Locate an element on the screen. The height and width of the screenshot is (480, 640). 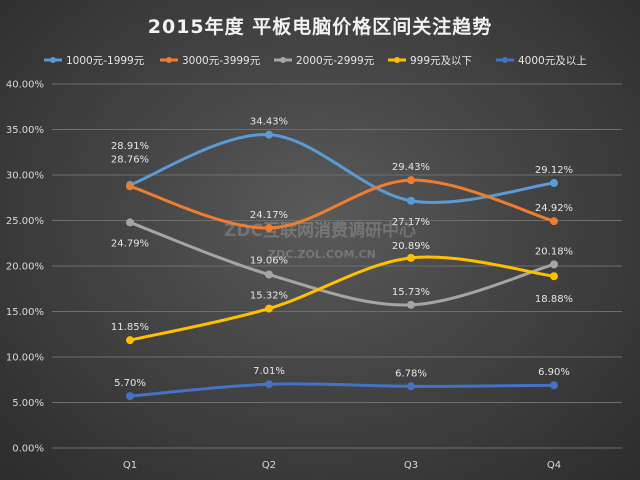
data-label: 24.79% is located at coordinates (130, 243).